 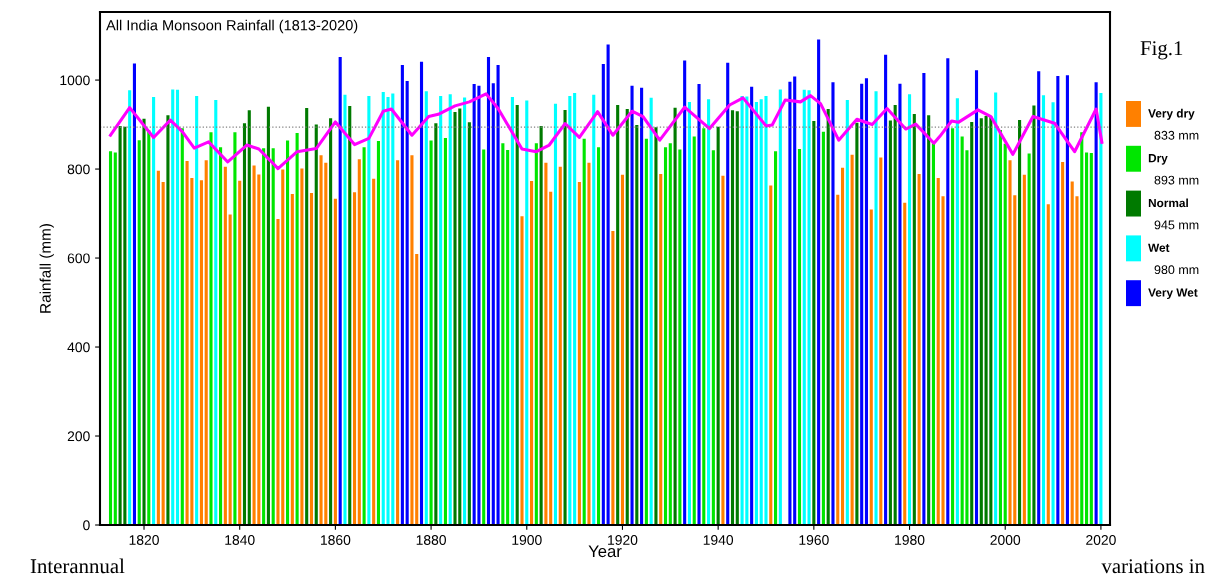 I want to click on text: 833 mm, so click(x=1176, y=135).